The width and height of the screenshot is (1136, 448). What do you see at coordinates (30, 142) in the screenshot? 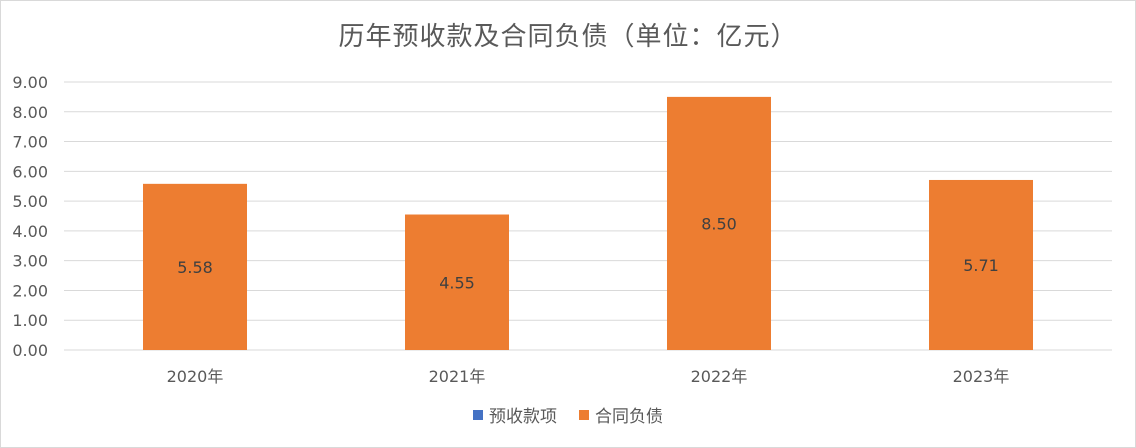
I see `y-tick-label: 7.00` at bounding box center [30, 142].